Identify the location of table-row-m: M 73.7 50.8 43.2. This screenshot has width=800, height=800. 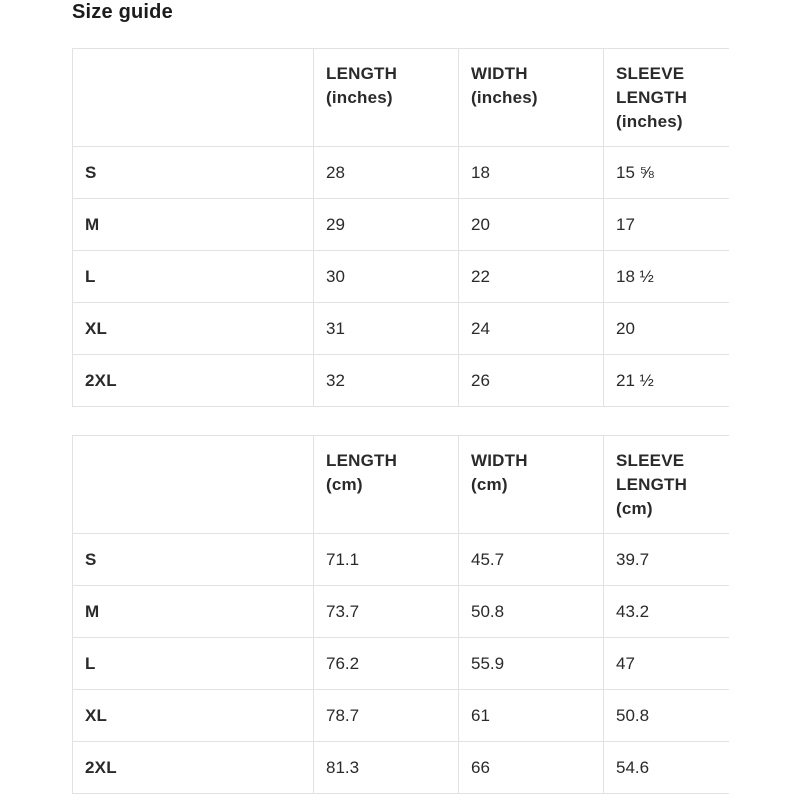
(400, 611).